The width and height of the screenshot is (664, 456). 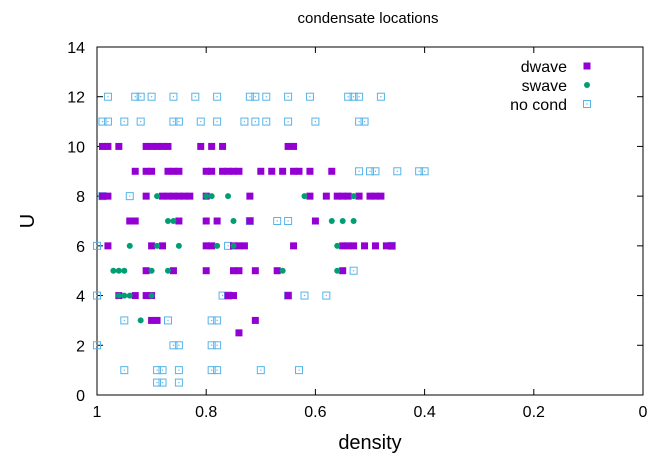 What do you see at coordinates (544, 67) in the screenshot?
I see `legend-label-dwave: dwave` at bounding box center [544, 67].